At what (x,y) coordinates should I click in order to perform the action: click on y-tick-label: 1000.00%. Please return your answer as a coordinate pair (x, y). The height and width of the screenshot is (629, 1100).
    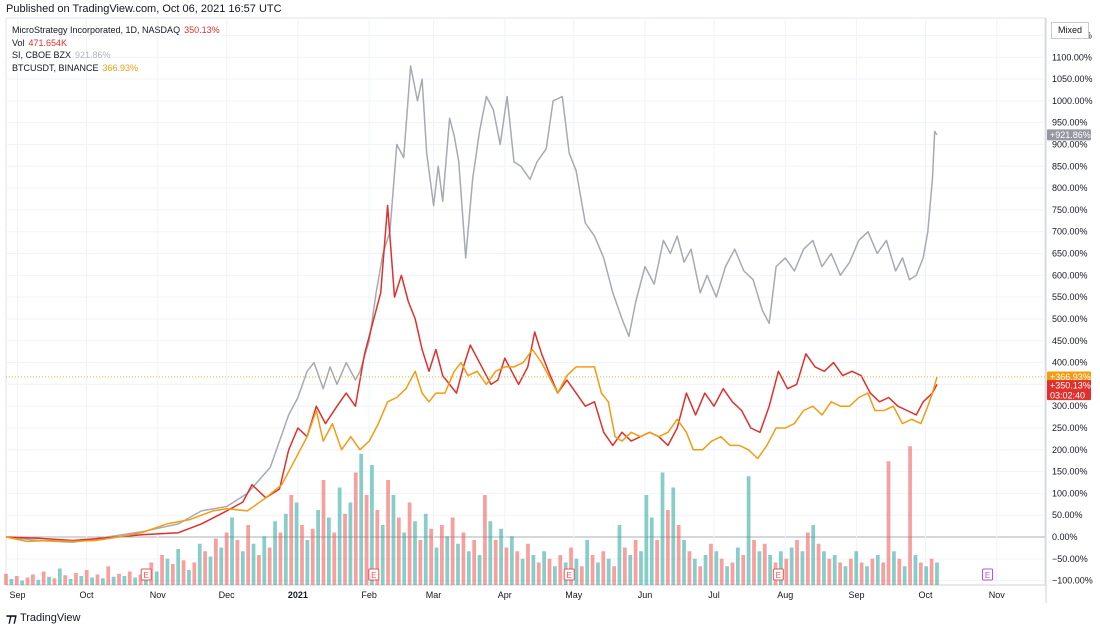
    Looking at the image, I should click on (1072, 101).